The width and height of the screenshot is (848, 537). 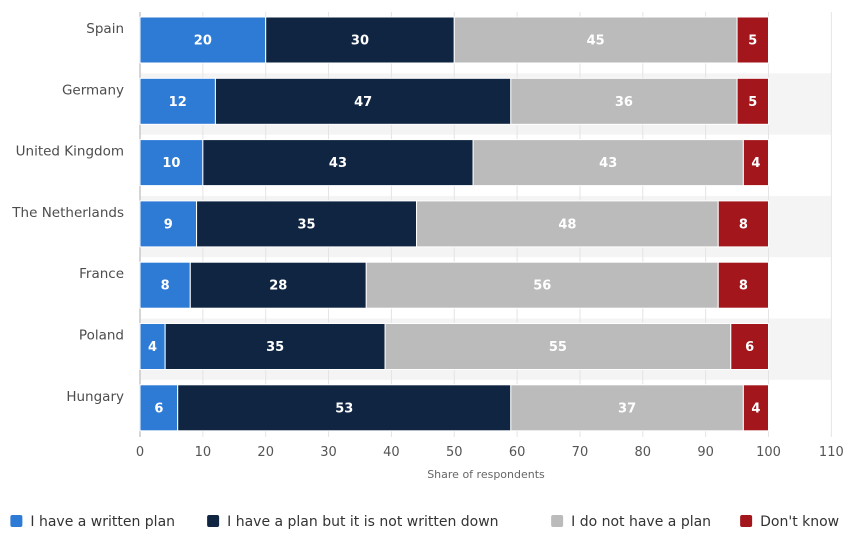 I want to click on data-label: 48, so click(x=567, y=224).